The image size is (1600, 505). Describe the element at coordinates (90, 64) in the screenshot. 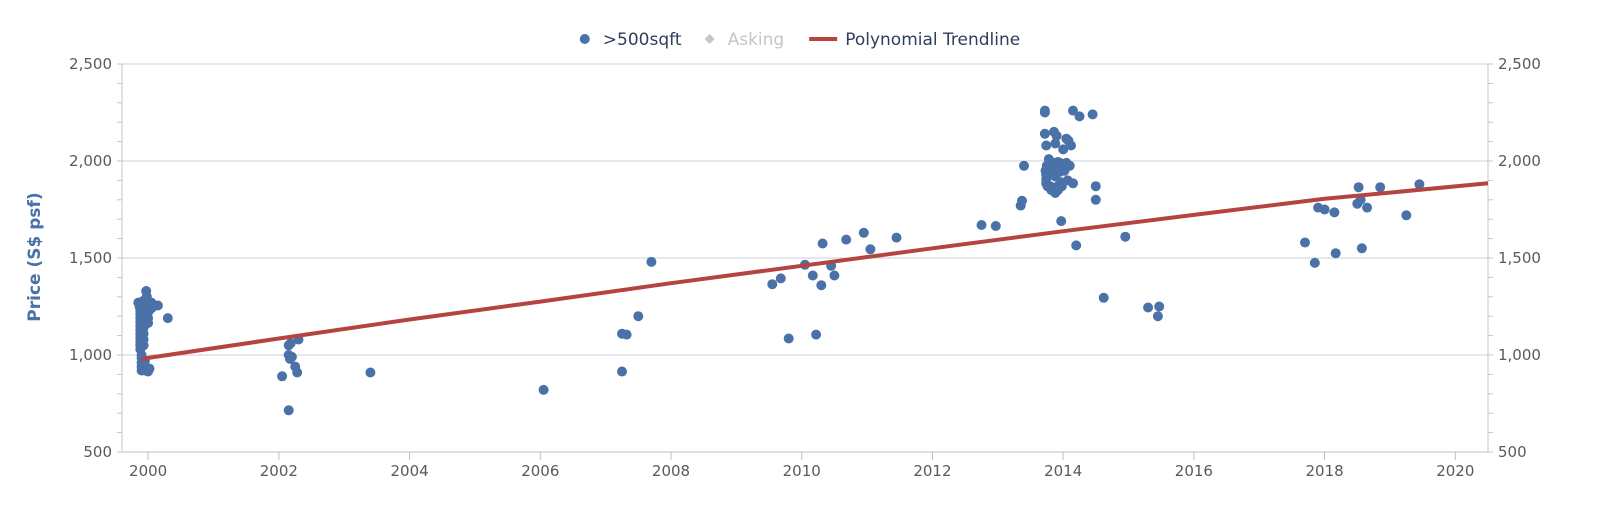

I see `y-tick-label-left: 2,500` at that location.